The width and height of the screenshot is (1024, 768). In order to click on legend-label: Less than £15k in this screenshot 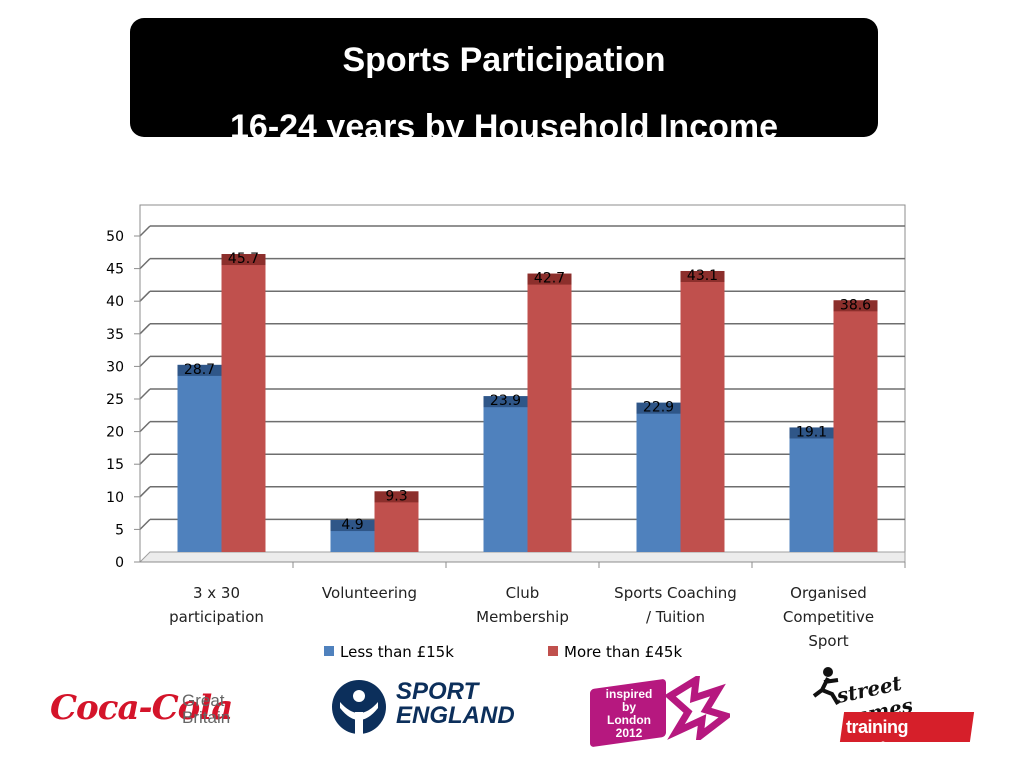, I will do `click(397, 652)`.